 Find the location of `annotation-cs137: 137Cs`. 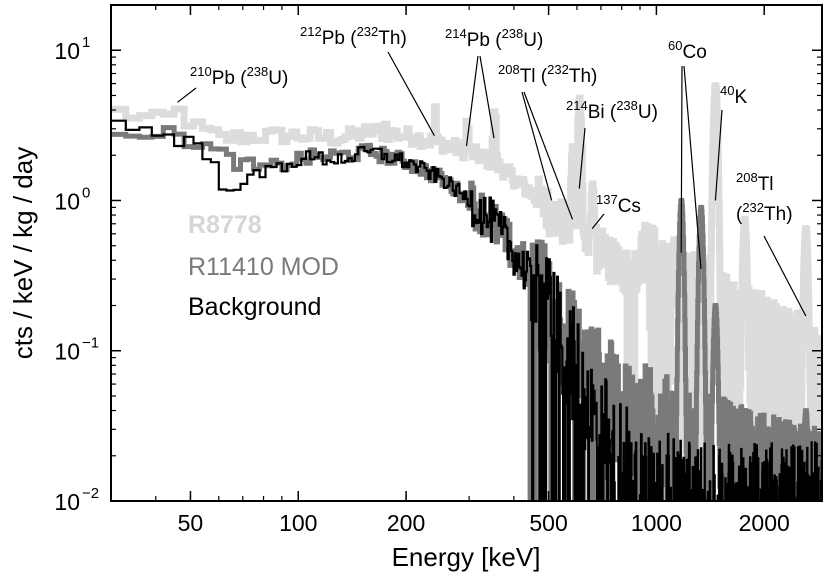

annotation-cs137: 137Cs is located at coordinates (616, 210).